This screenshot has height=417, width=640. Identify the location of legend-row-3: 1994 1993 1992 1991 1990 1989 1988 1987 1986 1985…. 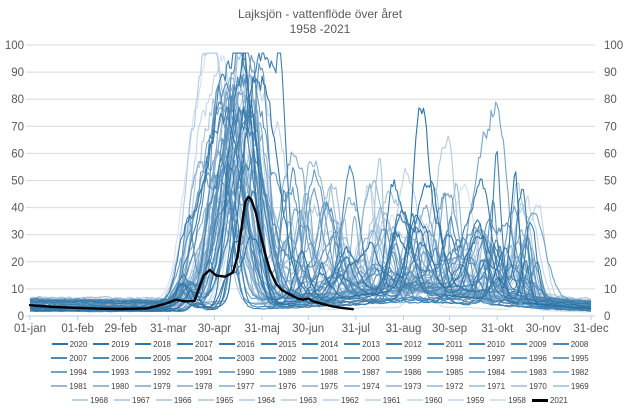
(320, 372).